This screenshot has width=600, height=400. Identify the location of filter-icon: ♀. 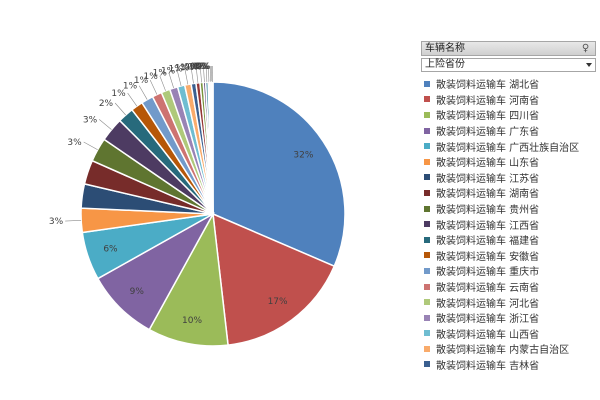
(585, 48).